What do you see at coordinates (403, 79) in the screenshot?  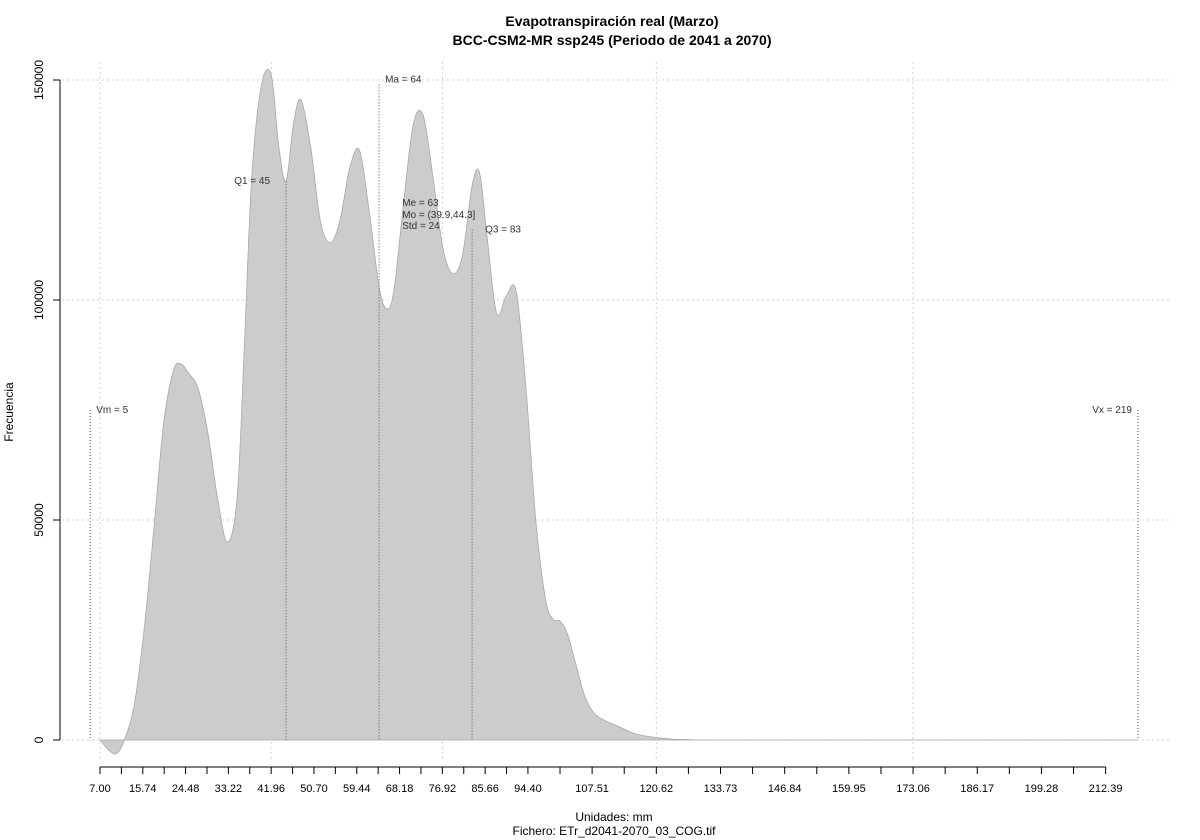 I see `ma-label: Ma = 64` at bounding box center [403, 79].